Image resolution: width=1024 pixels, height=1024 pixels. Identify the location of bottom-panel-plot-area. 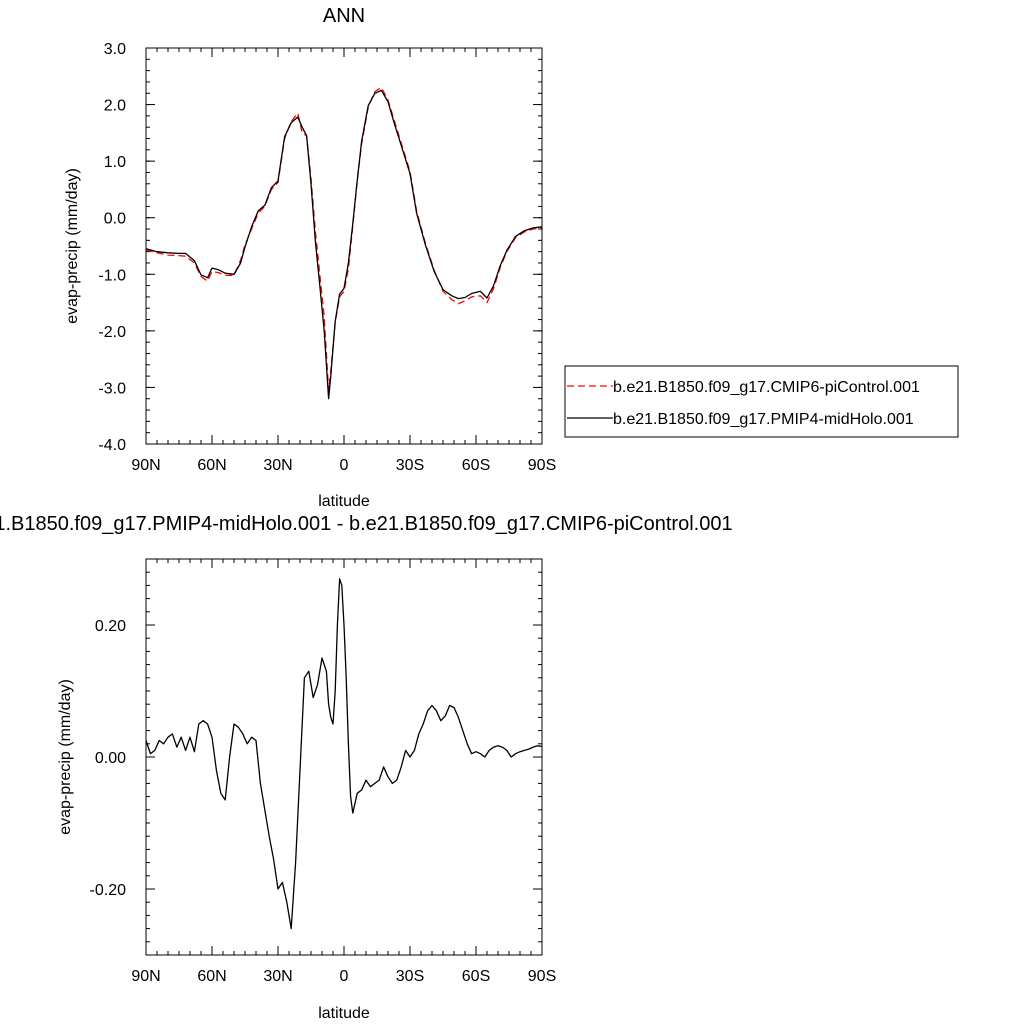
(344, 754).